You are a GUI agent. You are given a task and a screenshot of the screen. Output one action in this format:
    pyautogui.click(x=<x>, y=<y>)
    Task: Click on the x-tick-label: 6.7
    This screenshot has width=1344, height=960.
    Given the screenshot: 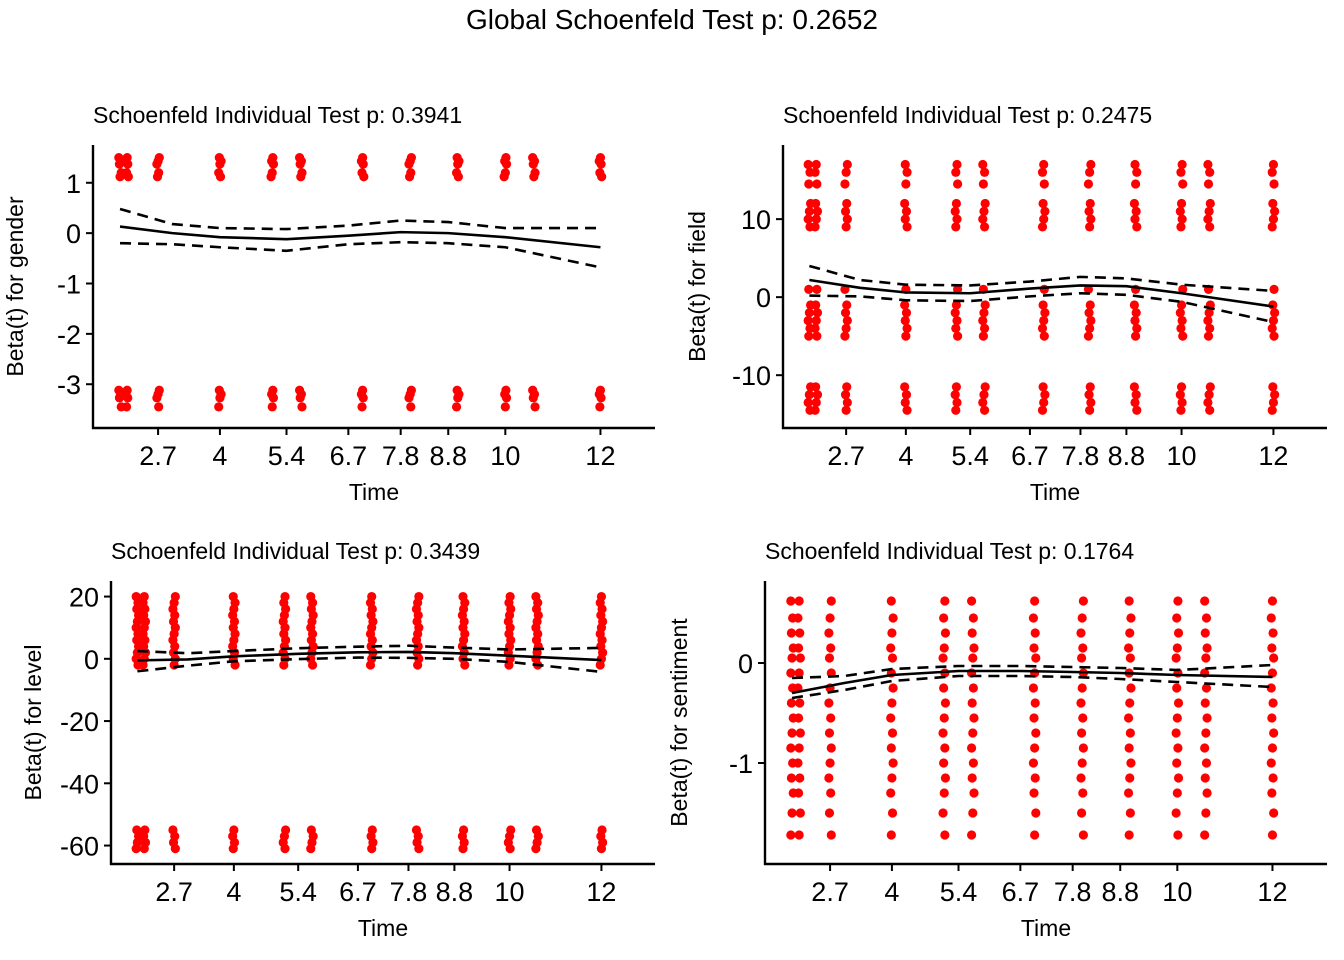 What is the action you would take?
    pyautogui.click(x=349, y=456)
    